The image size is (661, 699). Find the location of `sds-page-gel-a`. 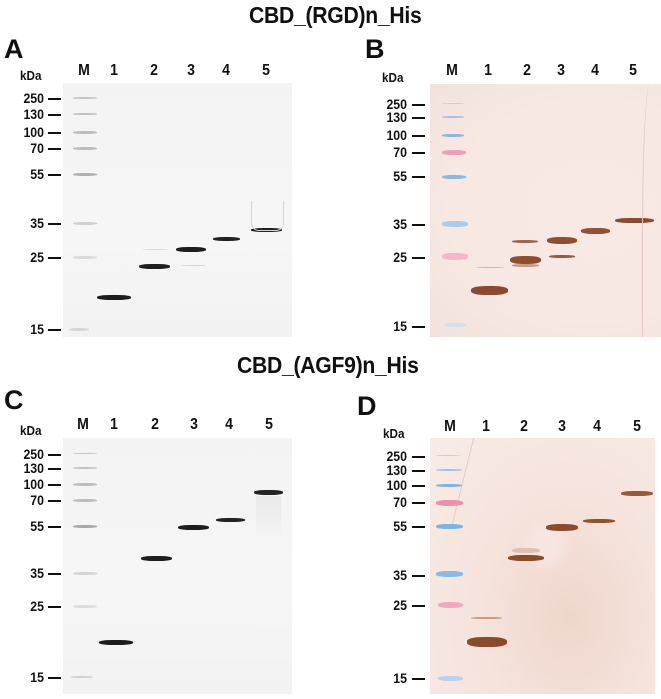

sds-page-gel-a is located at coordinates (177, 210).